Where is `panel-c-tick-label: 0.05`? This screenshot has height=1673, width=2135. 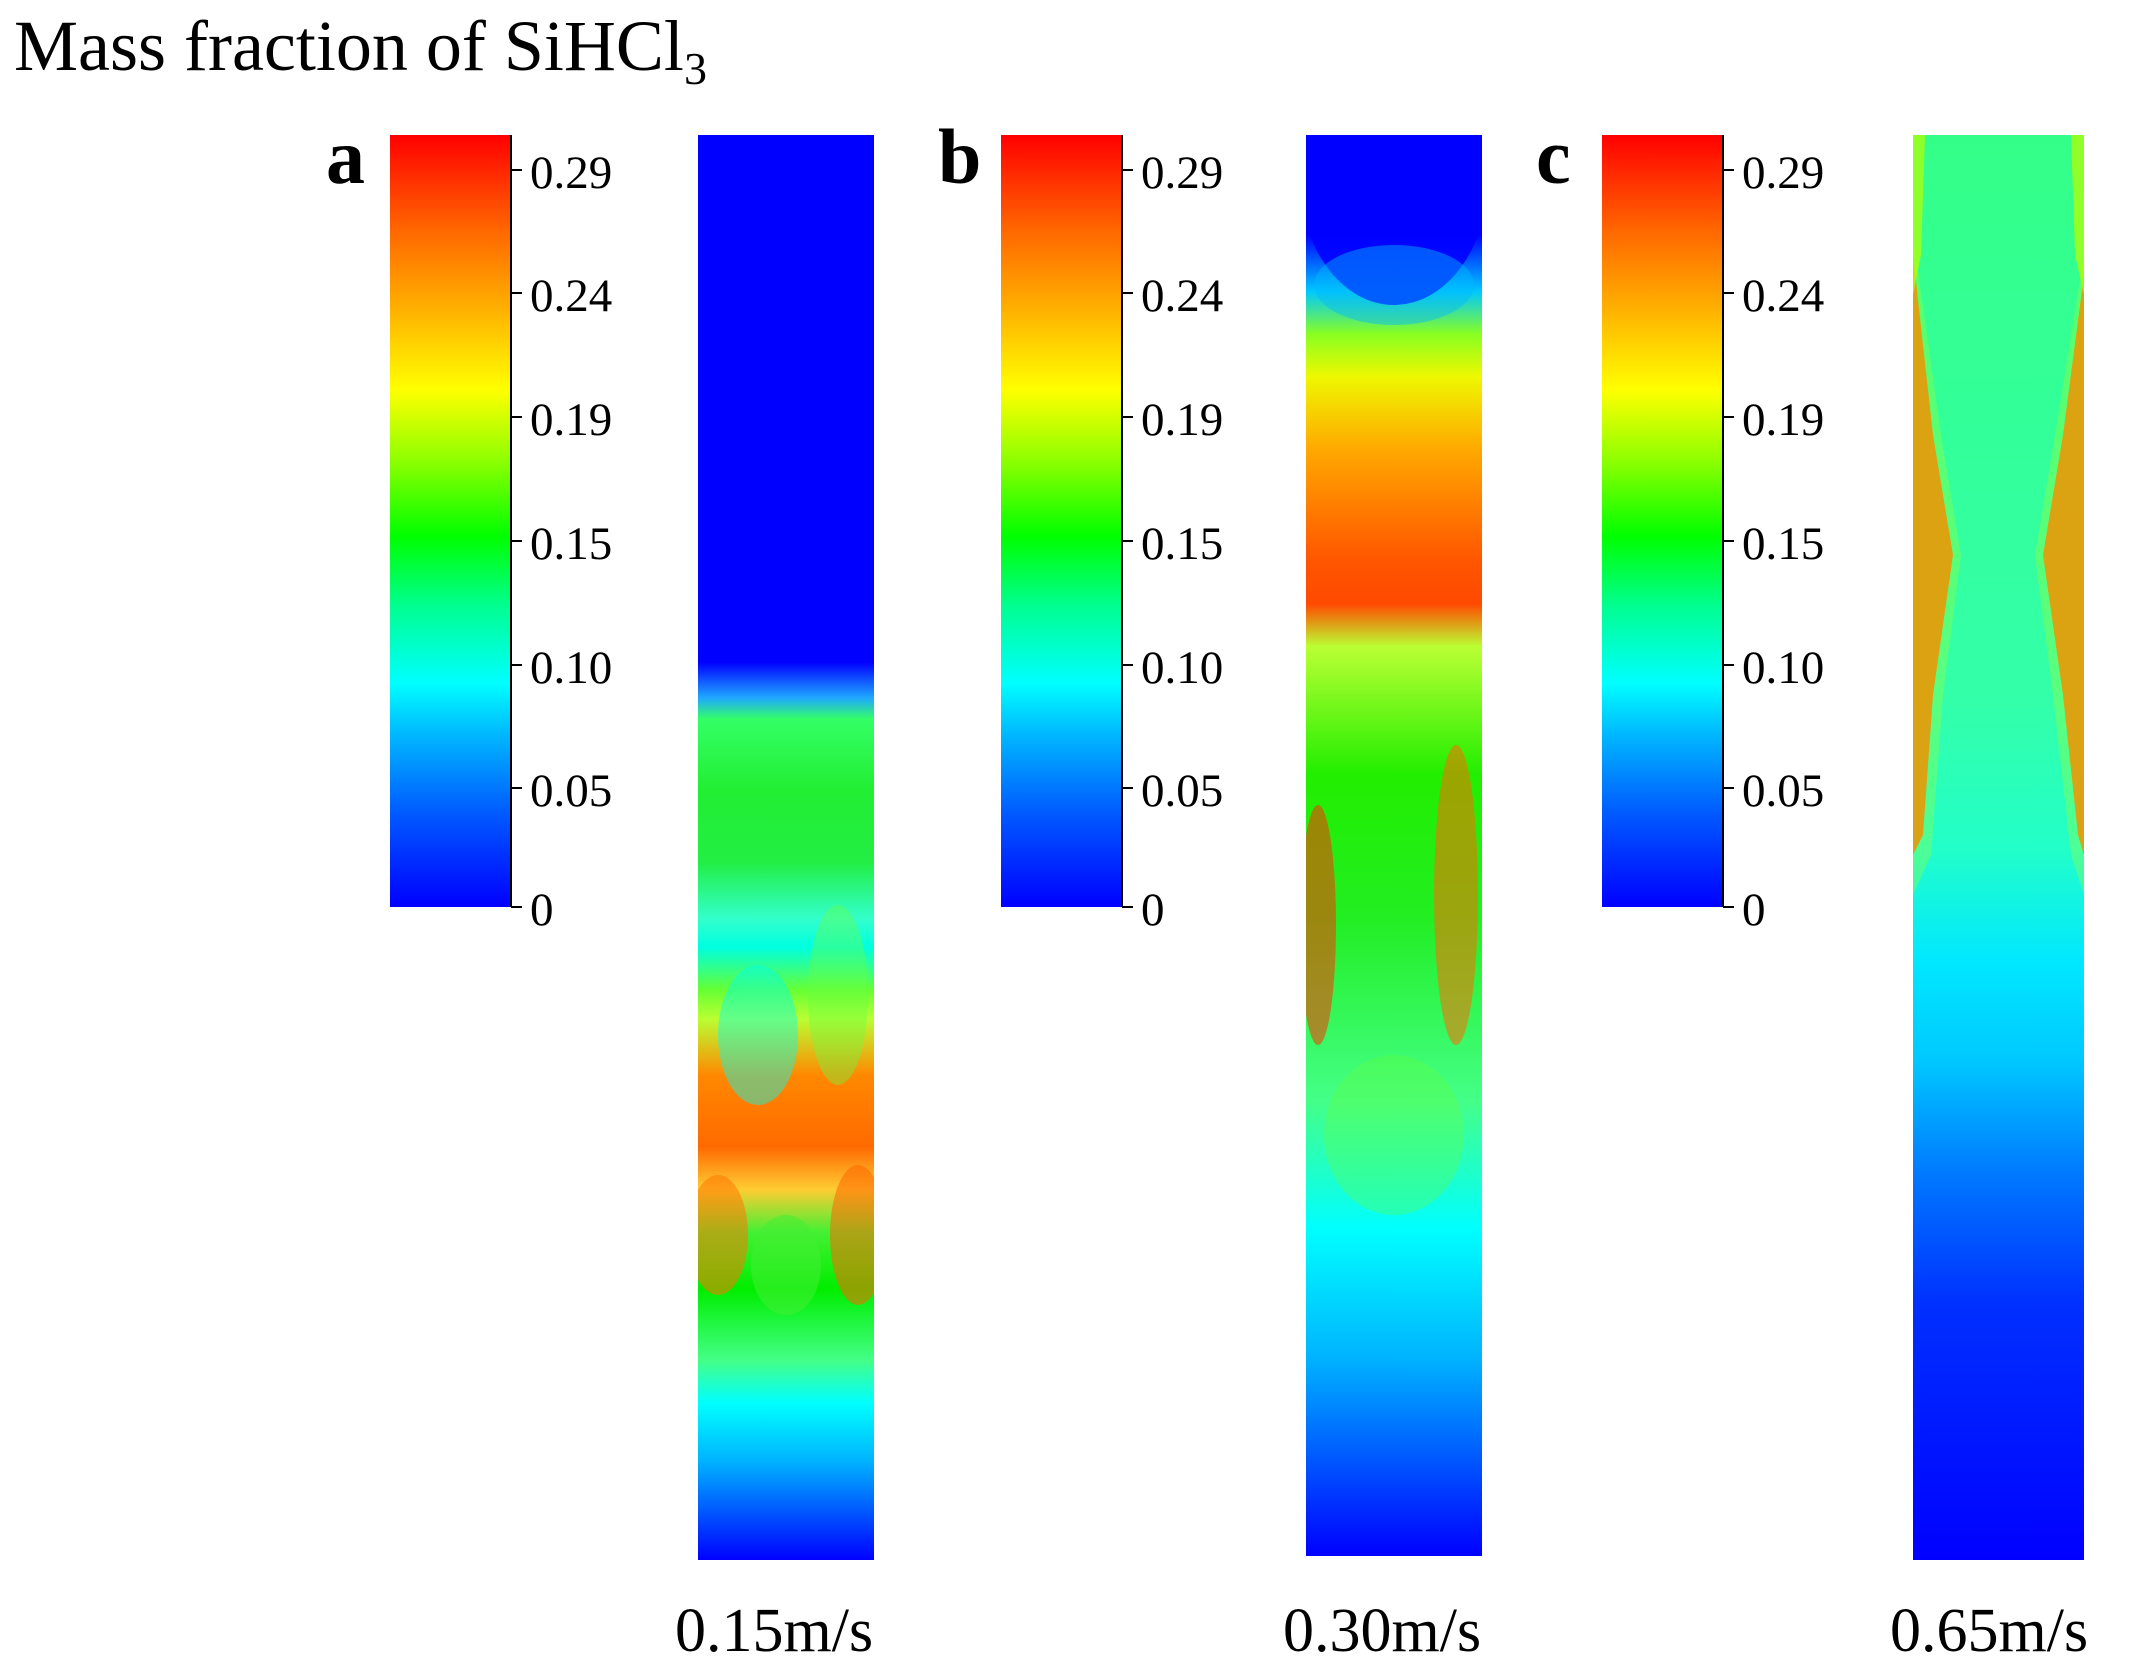
panel-c-tick-label: 0.05 is located at coordinates (1783, 791).